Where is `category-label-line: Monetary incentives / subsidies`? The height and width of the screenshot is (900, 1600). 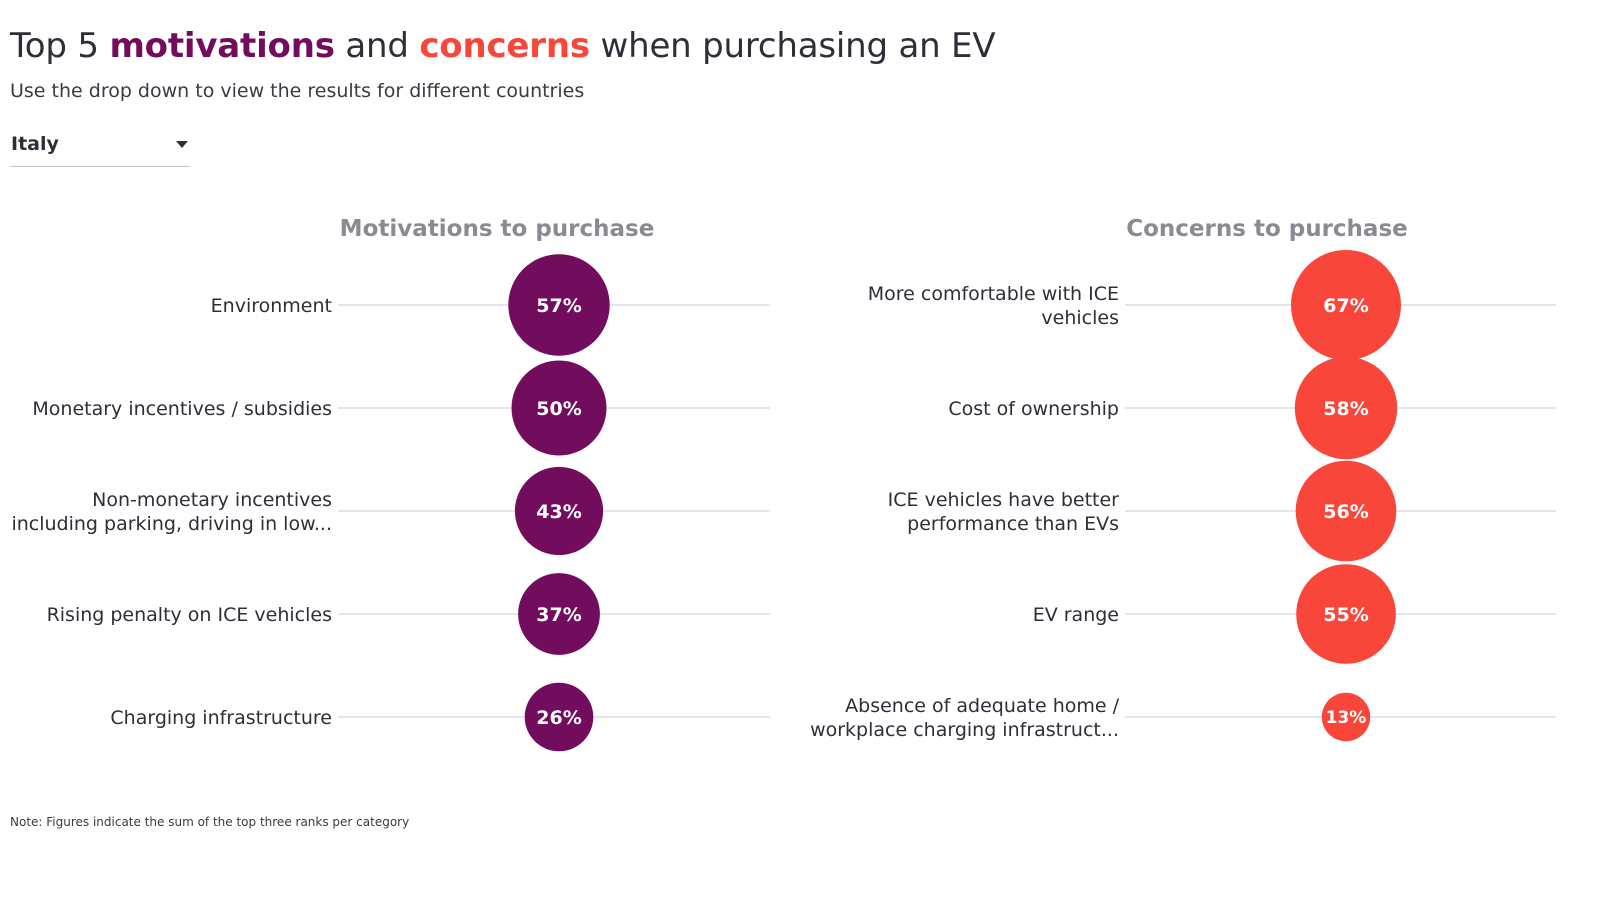
category-label-line: Monetary incentives / subsidies is located at coordinates (182, 409).